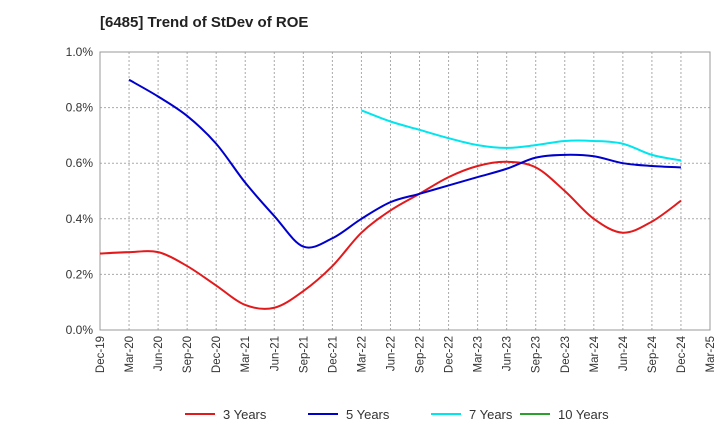 Image resolution: width=720 pixels, height=440 pixels. Describe the element at coordinates (491, 414) in the screenshot. I see `legend-label-7-years: 7 Years` at that location.